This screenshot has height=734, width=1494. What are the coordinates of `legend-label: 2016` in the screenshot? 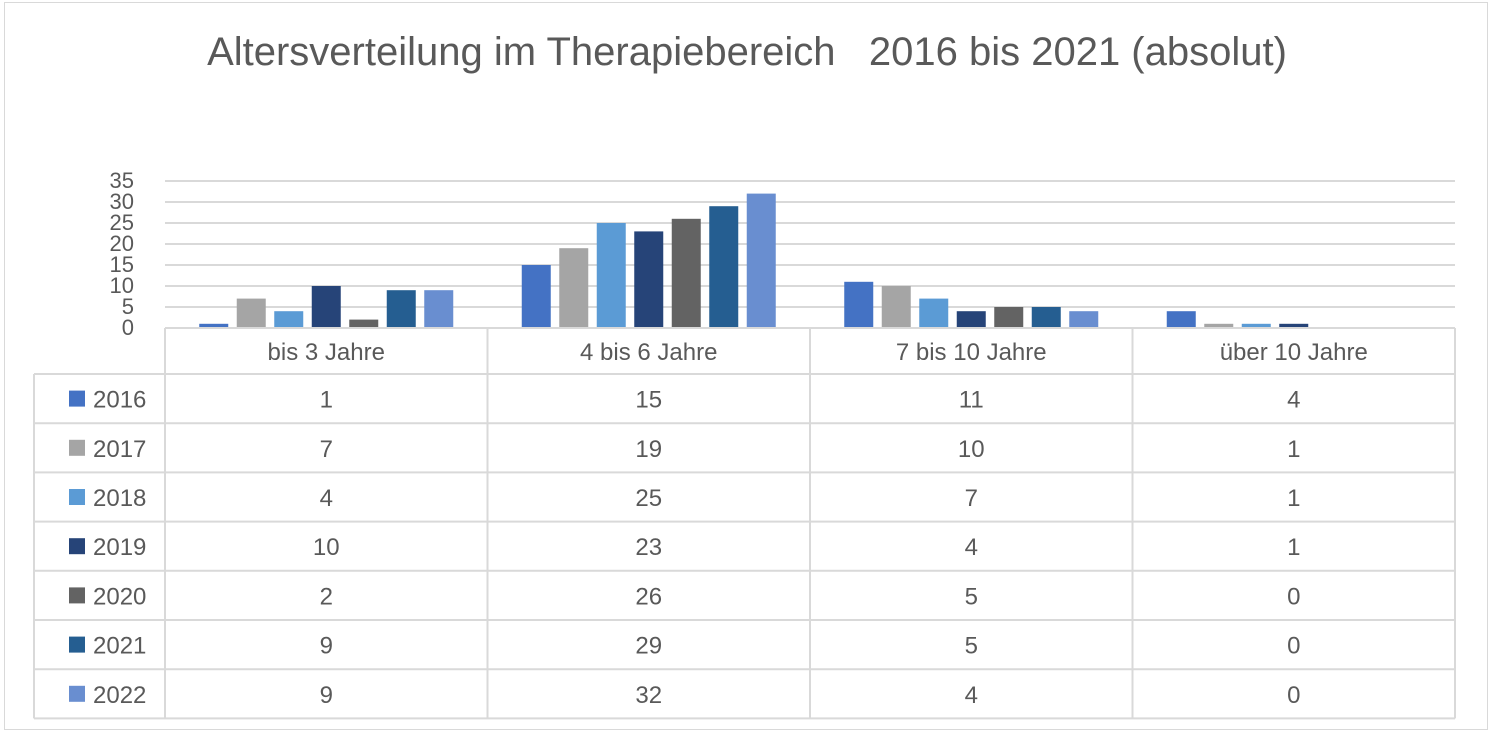 It's located at (119, 400).